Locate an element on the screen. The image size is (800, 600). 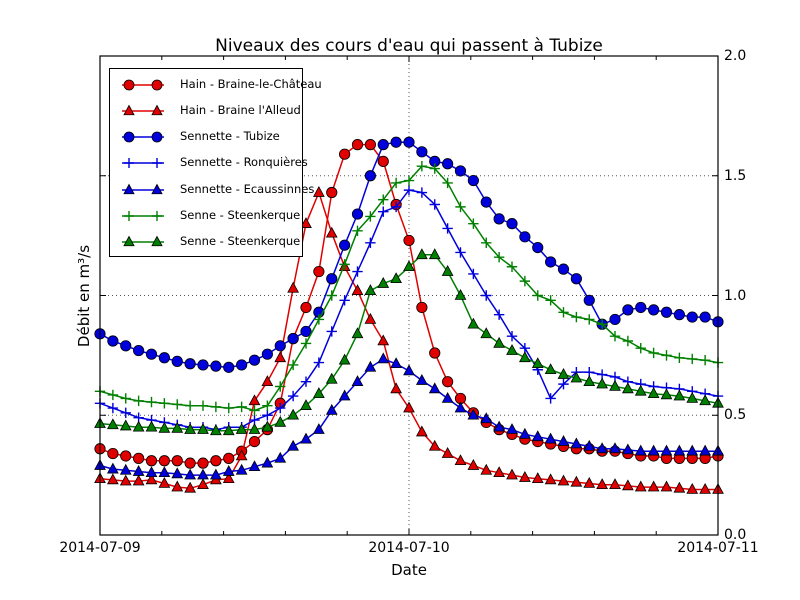
legend-marker-green-triangle is located at coordinates (144, 241).